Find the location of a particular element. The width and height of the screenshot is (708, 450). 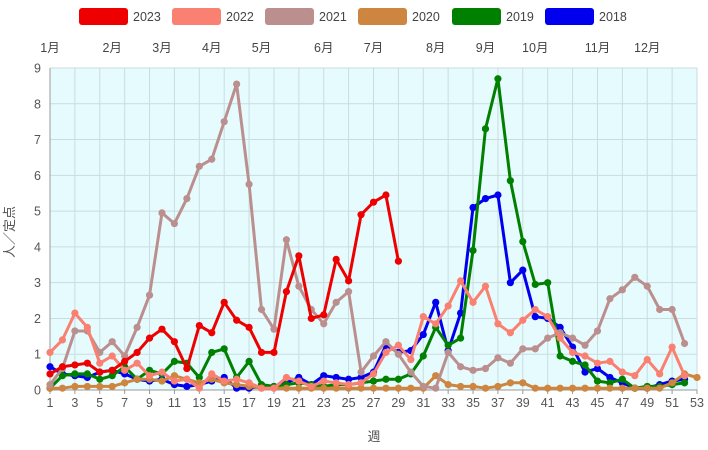

x-tick-label: 23 is located at coordinates (324, 403).